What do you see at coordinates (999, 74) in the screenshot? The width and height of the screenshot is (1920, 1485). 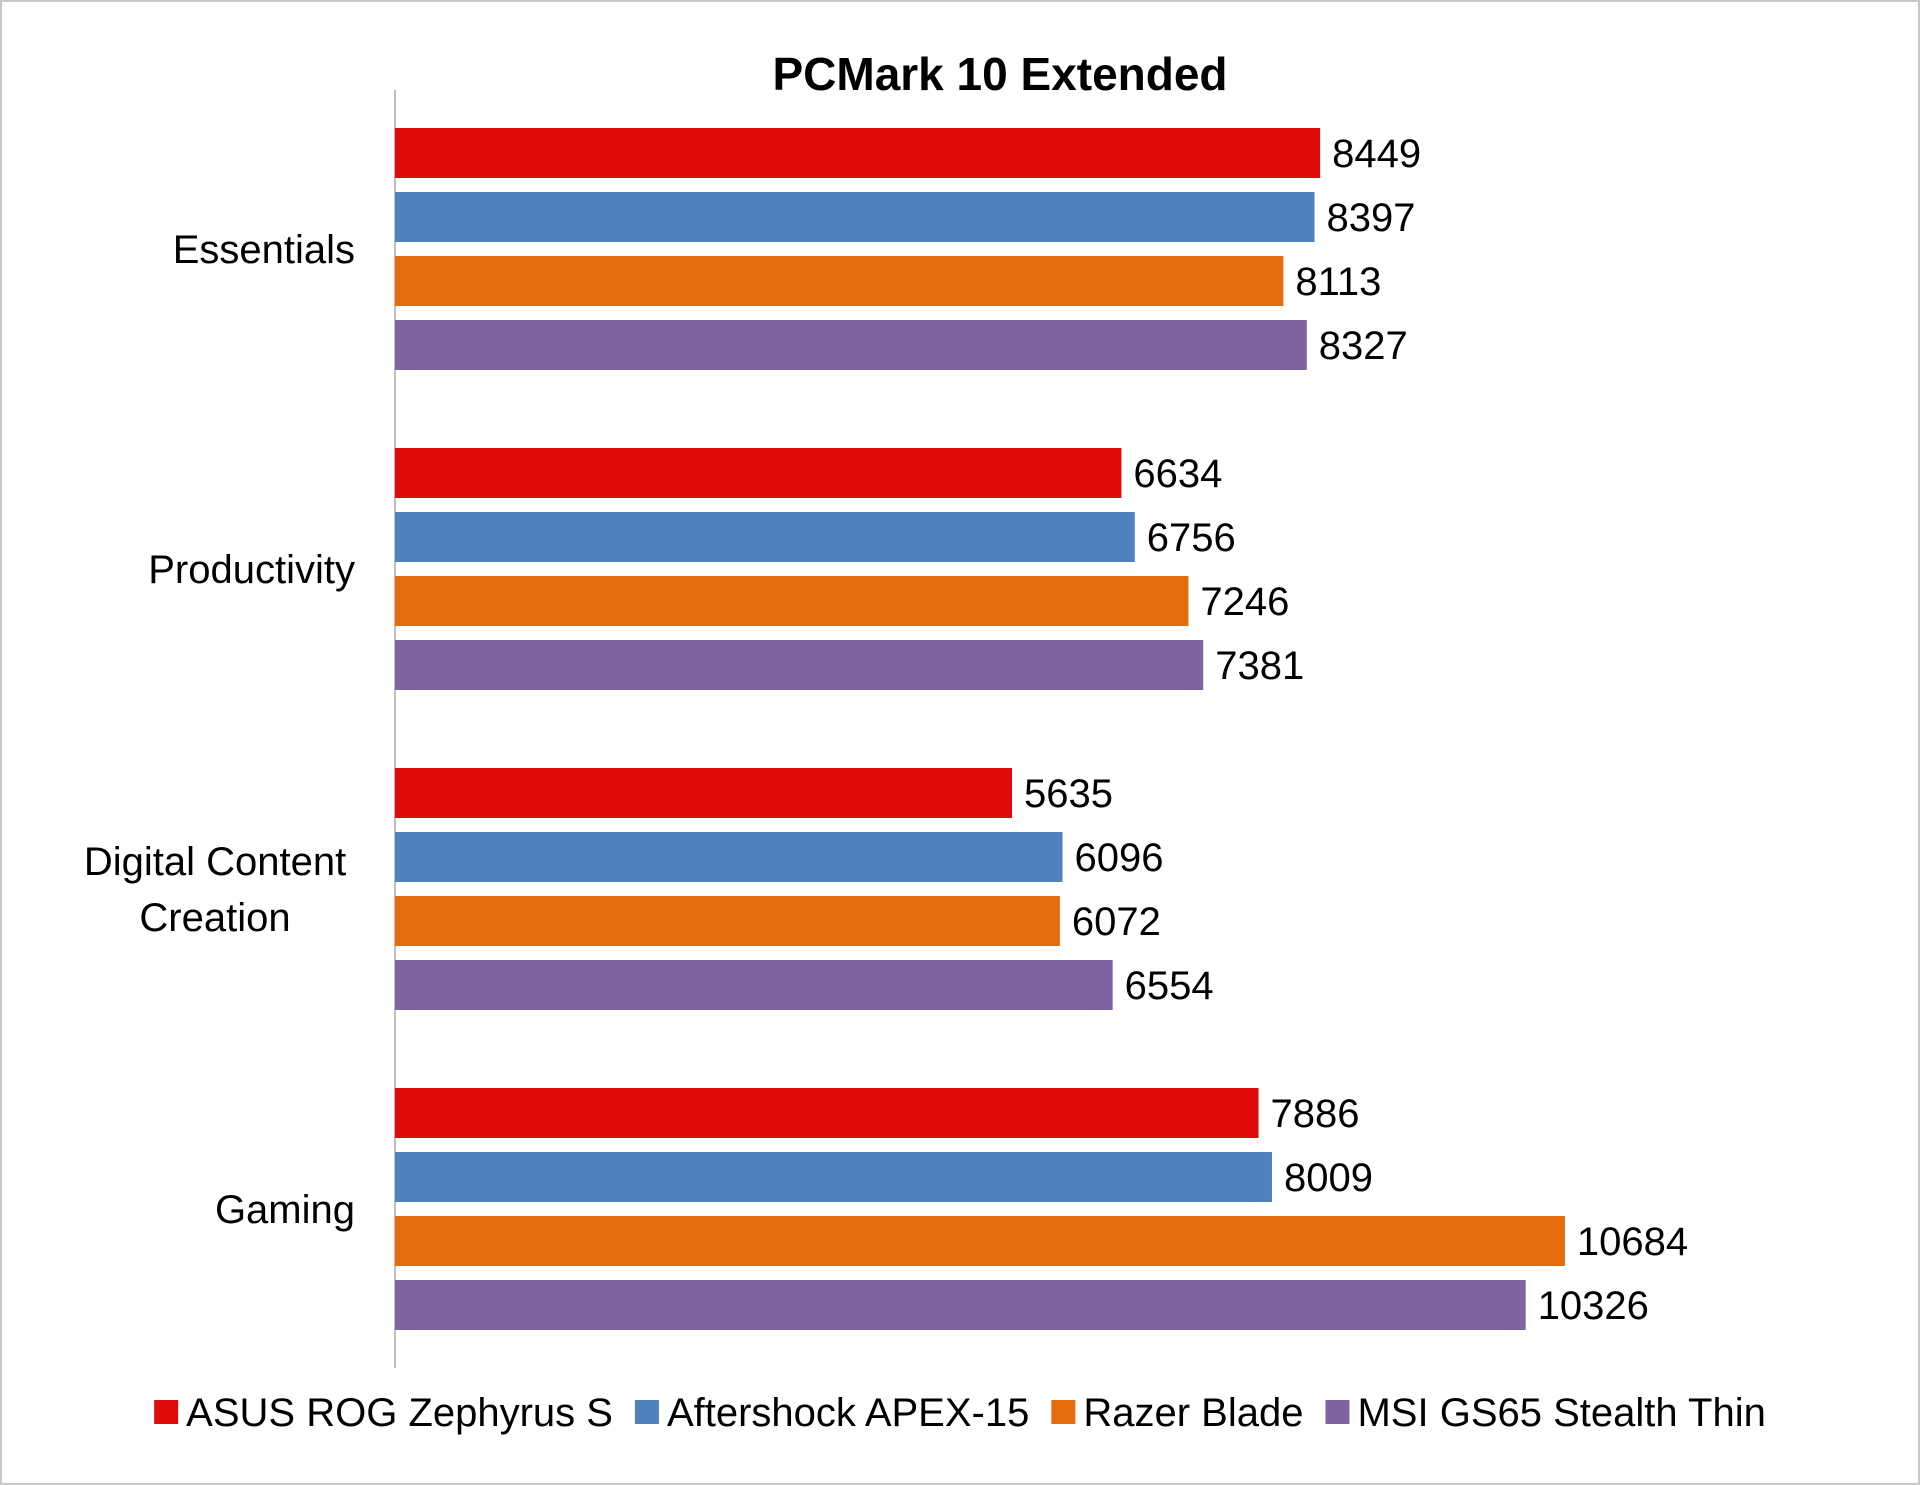 I see `chart-title: PCMark 10 Extended` at bounding box center [999, 74].